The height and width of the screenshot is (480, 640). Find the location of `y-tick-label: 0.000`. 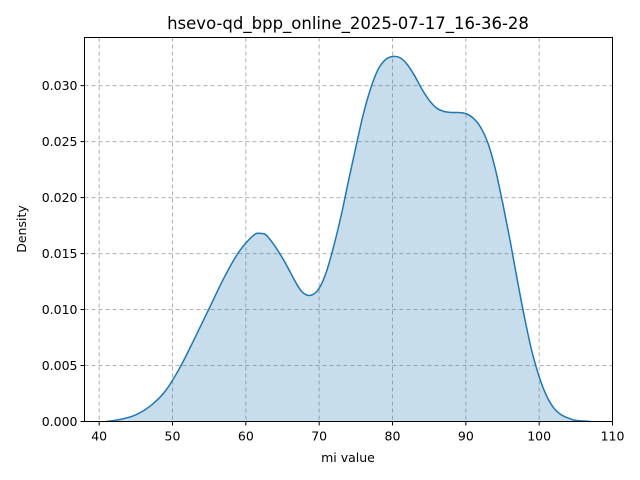

y-tick-label: 0.000 is located at coordinates (60, 421).